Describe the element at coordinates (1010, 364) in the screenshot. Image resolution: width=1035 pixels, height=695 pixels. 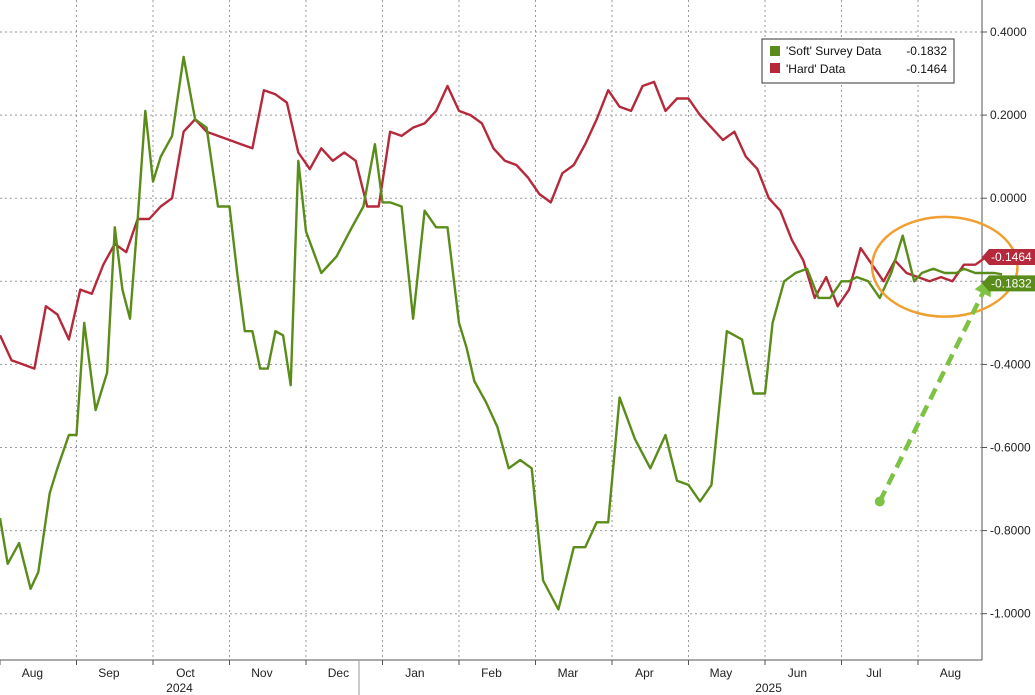
I see `y-tick-label: -0.4000` at that location.